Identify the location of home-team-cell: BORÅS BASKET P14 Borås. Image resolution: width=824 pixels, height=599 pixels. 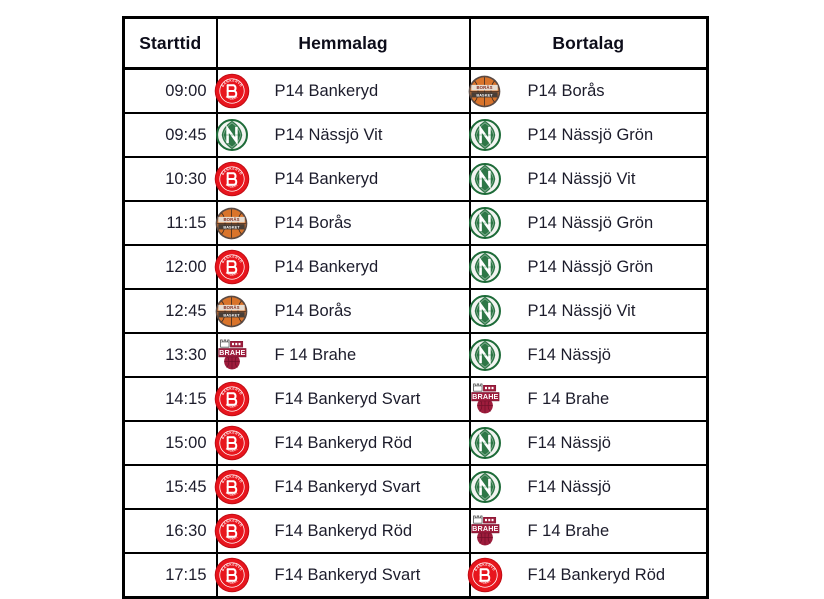
(343, 223).